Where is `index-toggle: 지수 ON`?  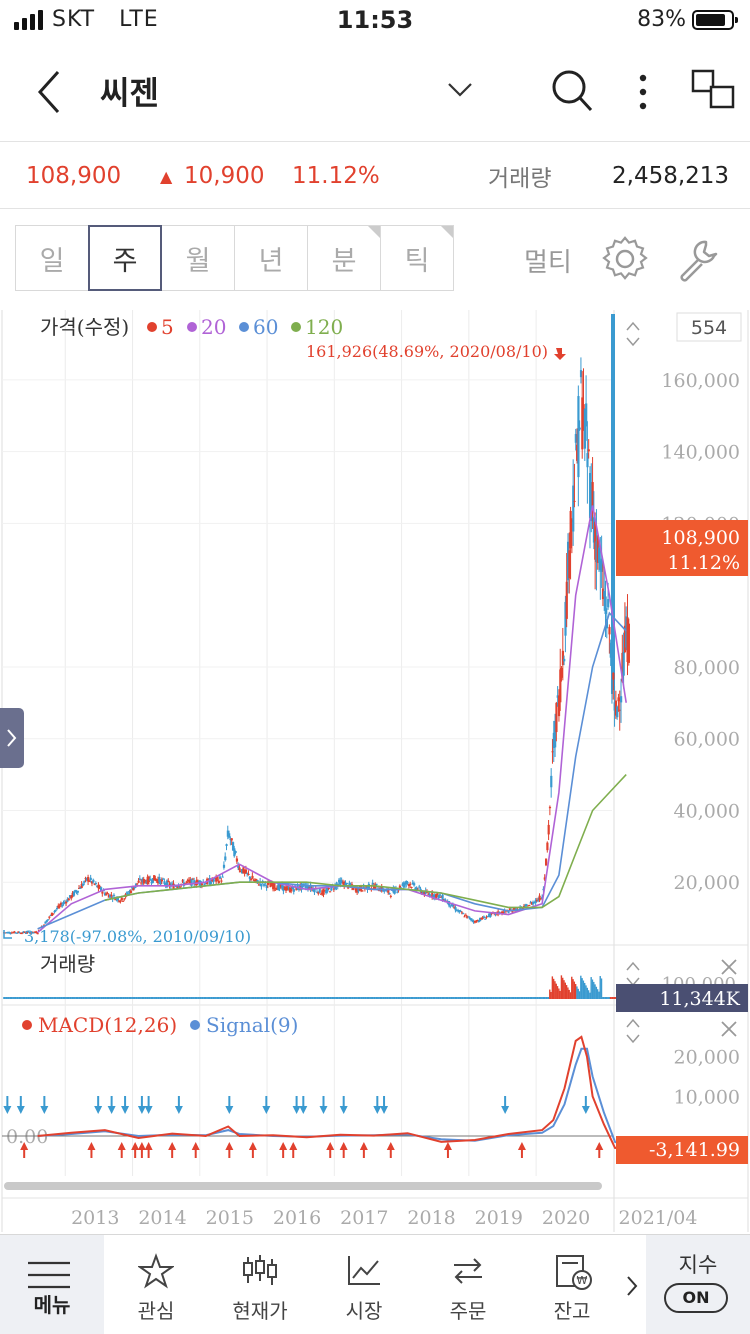 index-toggle: 지수 ON is located at coordinates (698, 1284).